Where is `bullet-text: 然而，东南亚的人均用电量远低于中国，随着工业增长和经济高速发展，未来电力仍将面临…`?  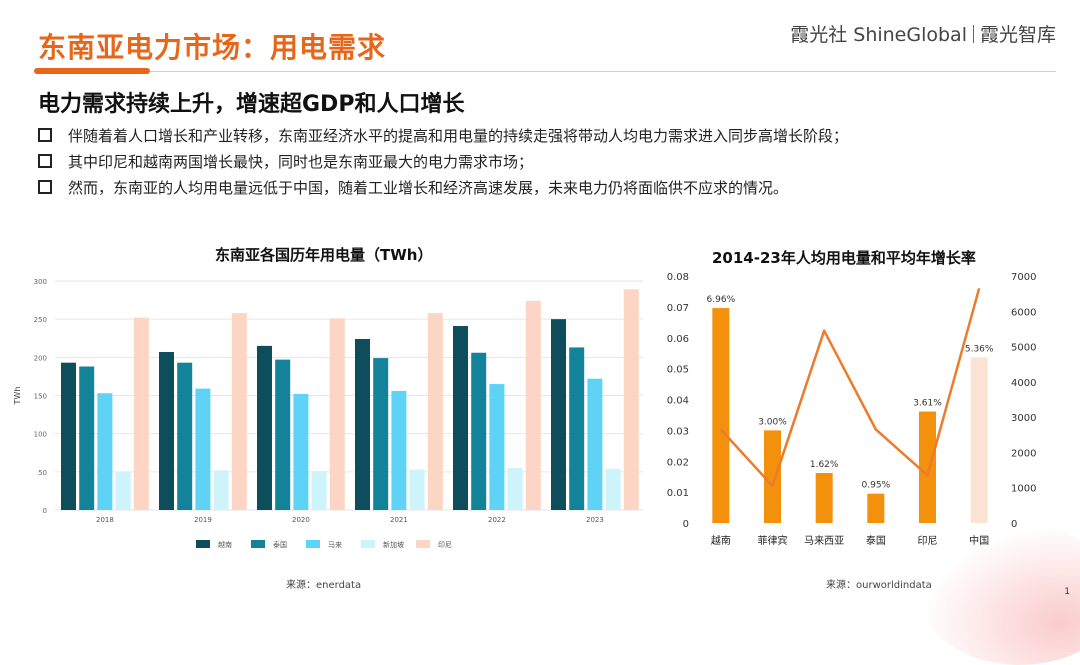
bullet-text: 然而，东南亚的人均用电量远低于中国，随着工业增长和经济高速发展，未来电力仍将面临… is located at coordinates (428, 187).